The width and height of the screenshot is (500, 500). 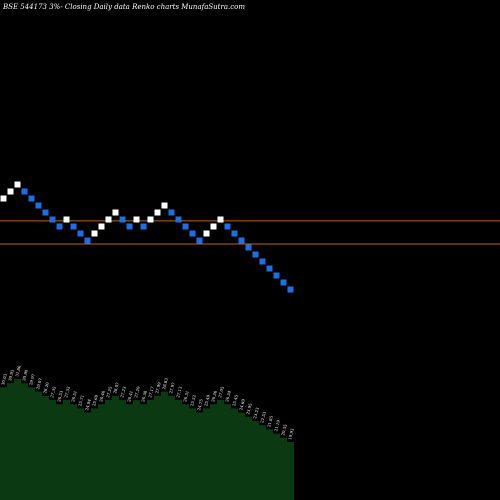 I want to click on volume-area, so click(x=147, y=439).